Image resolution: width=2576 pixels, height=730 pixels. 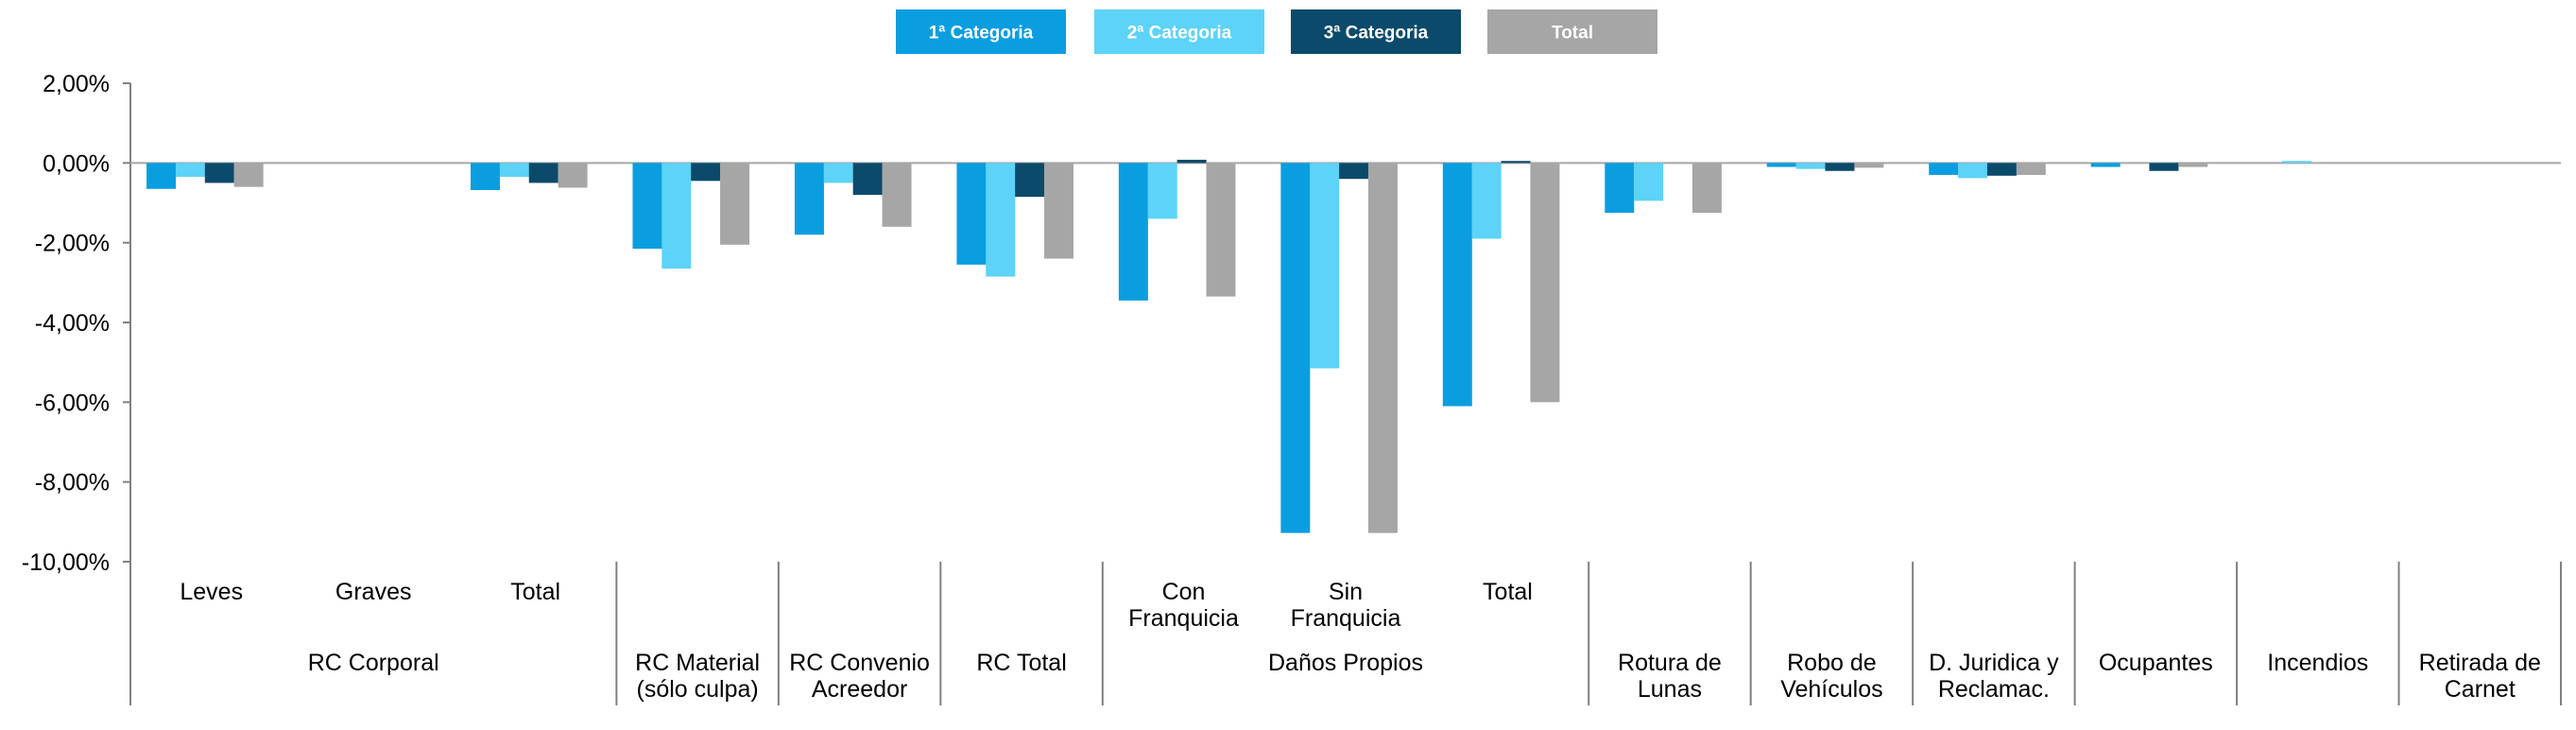 What do you see at coordinates (76, 84) in the screenshot?
I see `y-tick-label: 2,00%` at bounding box center [76, 84].